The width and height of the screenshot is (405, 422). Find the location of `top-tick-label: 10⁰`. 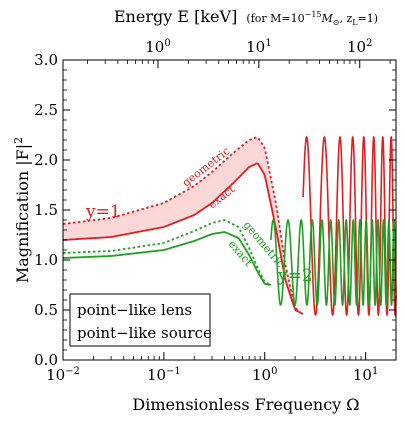

top-tick-label: 10⁰ is located at coordinates (157, 47).